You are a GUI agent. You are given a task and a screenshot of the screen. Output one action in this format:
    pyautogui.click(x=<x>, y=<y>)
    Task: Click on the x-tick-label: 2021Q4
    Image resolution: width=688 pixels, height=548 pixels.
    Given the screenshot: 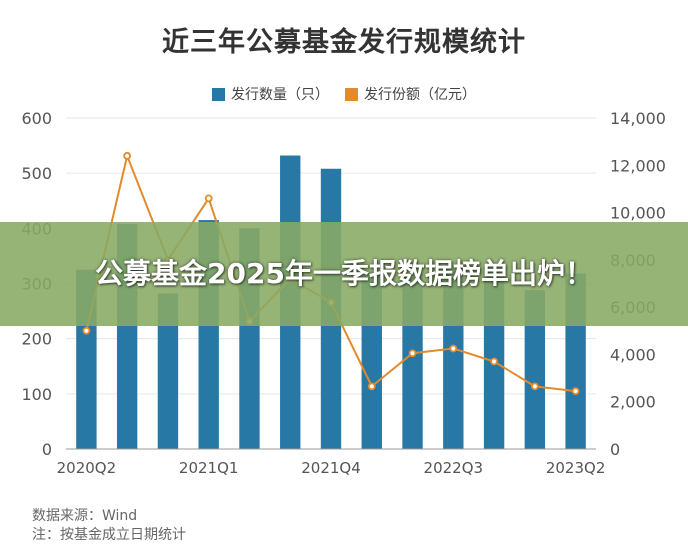 What is the action you would take?
    pyautogui.click(x=331, y=468)
    